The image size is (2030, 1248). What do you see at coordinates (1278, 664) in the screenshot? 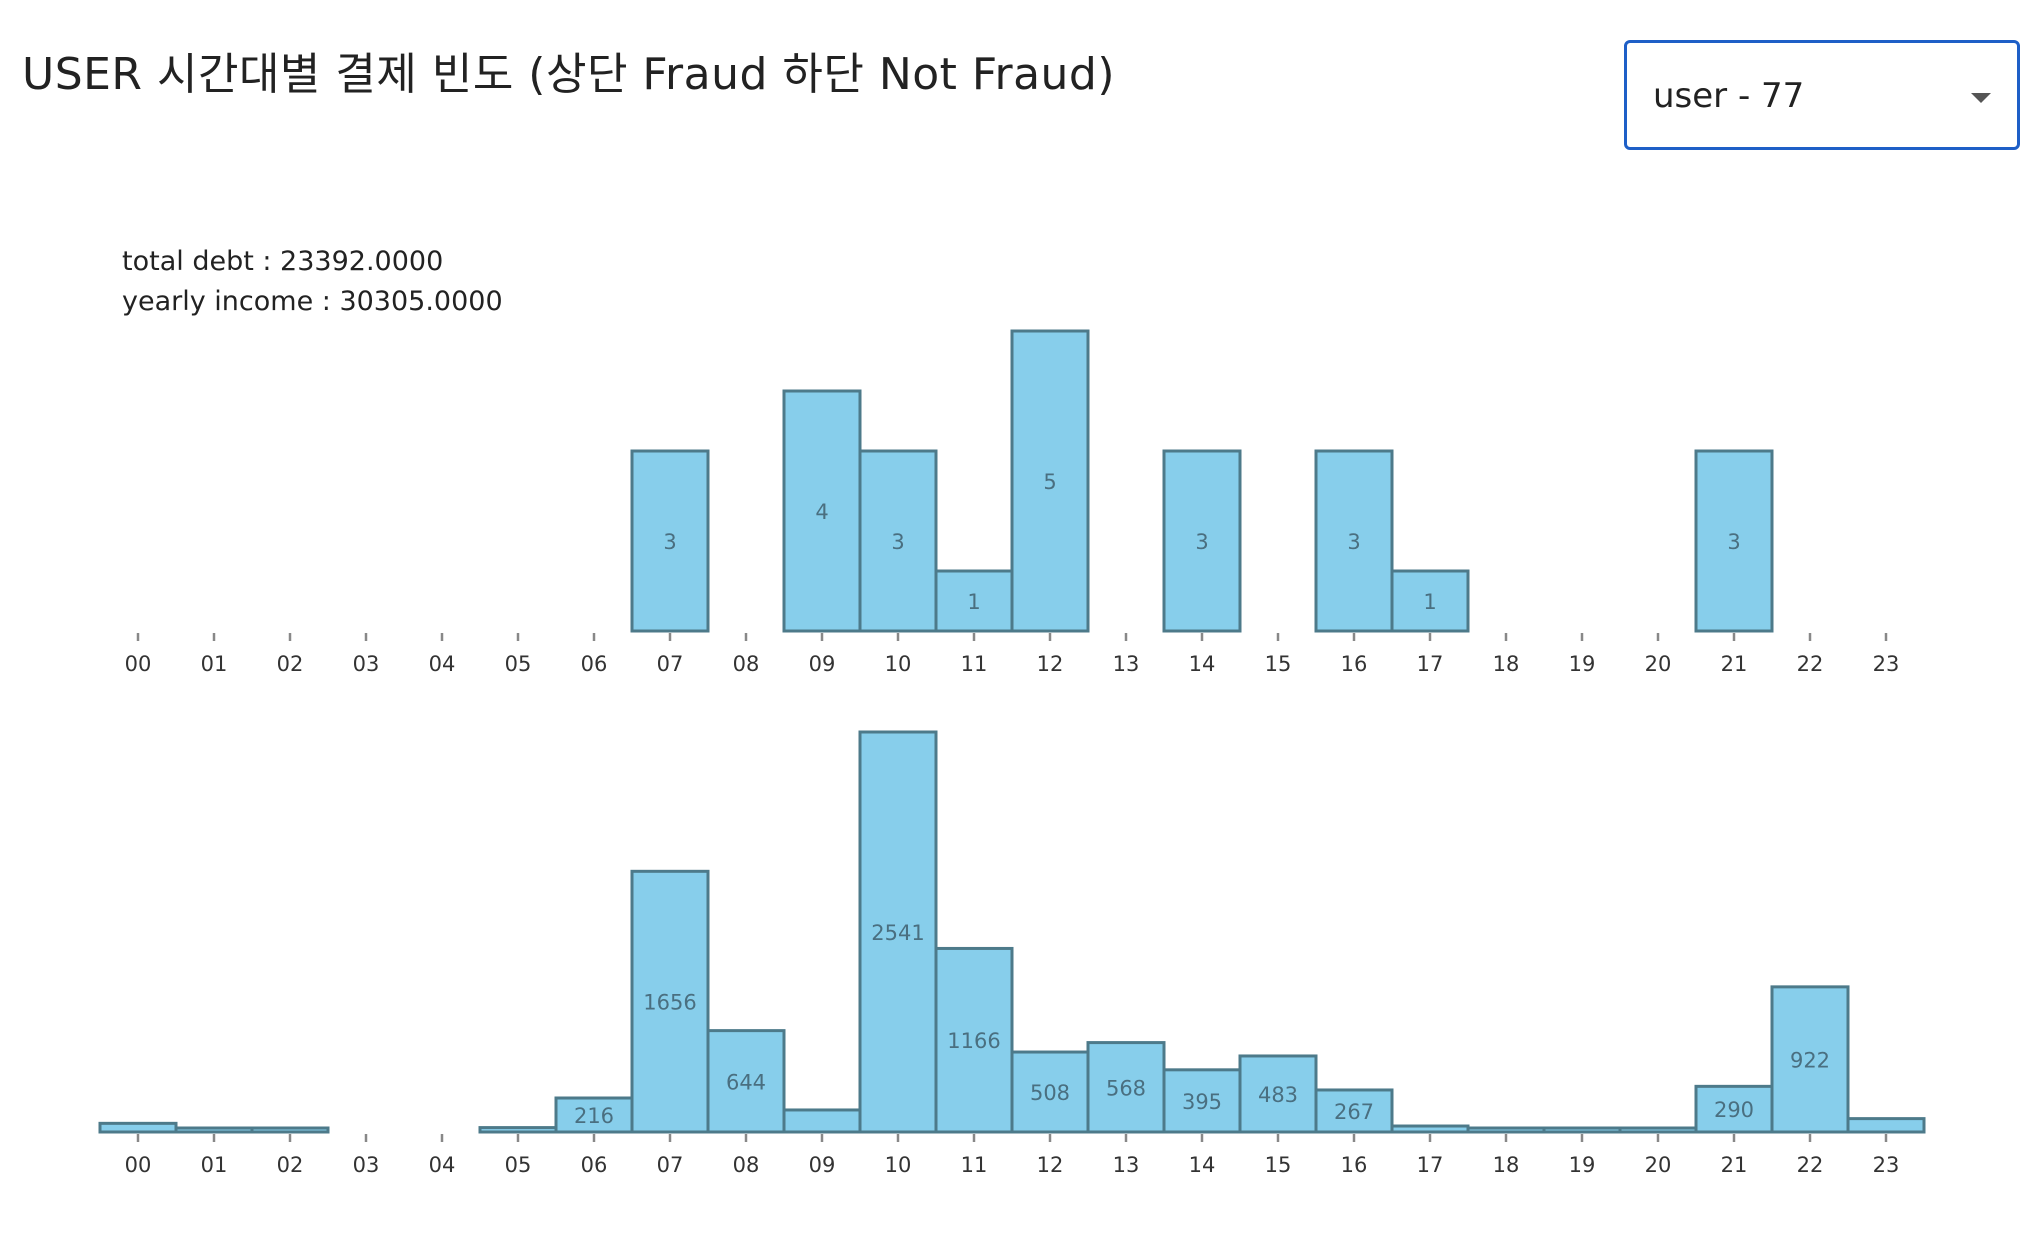
I see `tick-label-fraud-15: 15` at bounding box center [1278, 664].